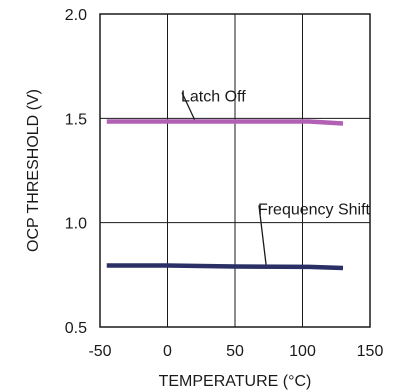 The width and height of the screenshot is (399, 392). What do you see at coordinates (235, 351) in the screenshot?
I see `x-tick-label: 50` at bounding box center [235, 351].